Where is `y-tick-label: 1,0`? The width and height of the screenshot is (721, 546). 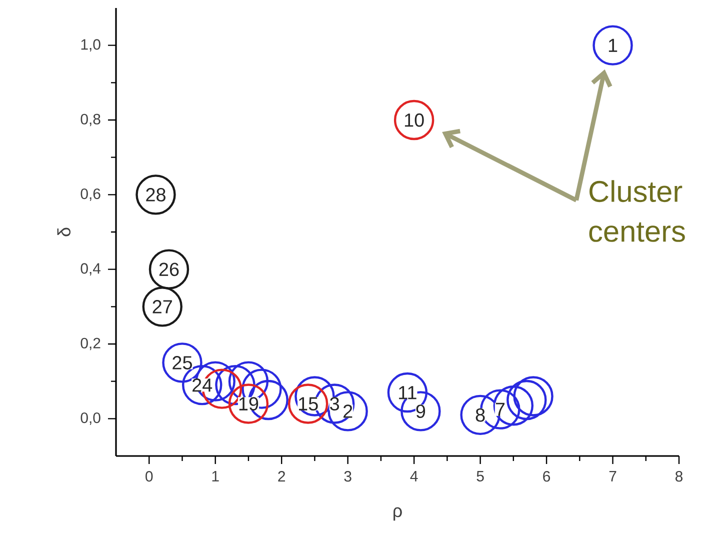
y-tick-label: 1,0 is located at coordinates (90, 45).